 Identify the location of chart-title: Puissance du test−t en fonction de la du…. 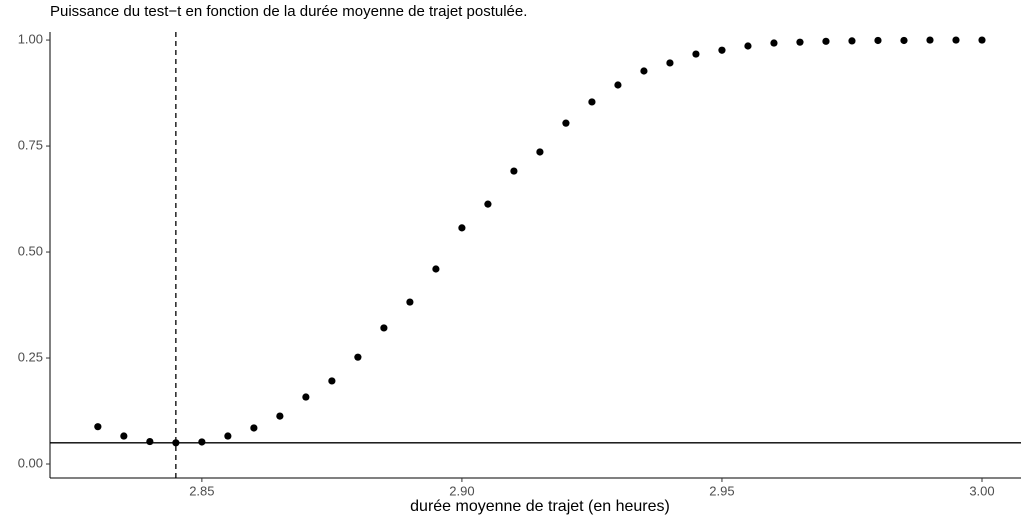
(288, 11).